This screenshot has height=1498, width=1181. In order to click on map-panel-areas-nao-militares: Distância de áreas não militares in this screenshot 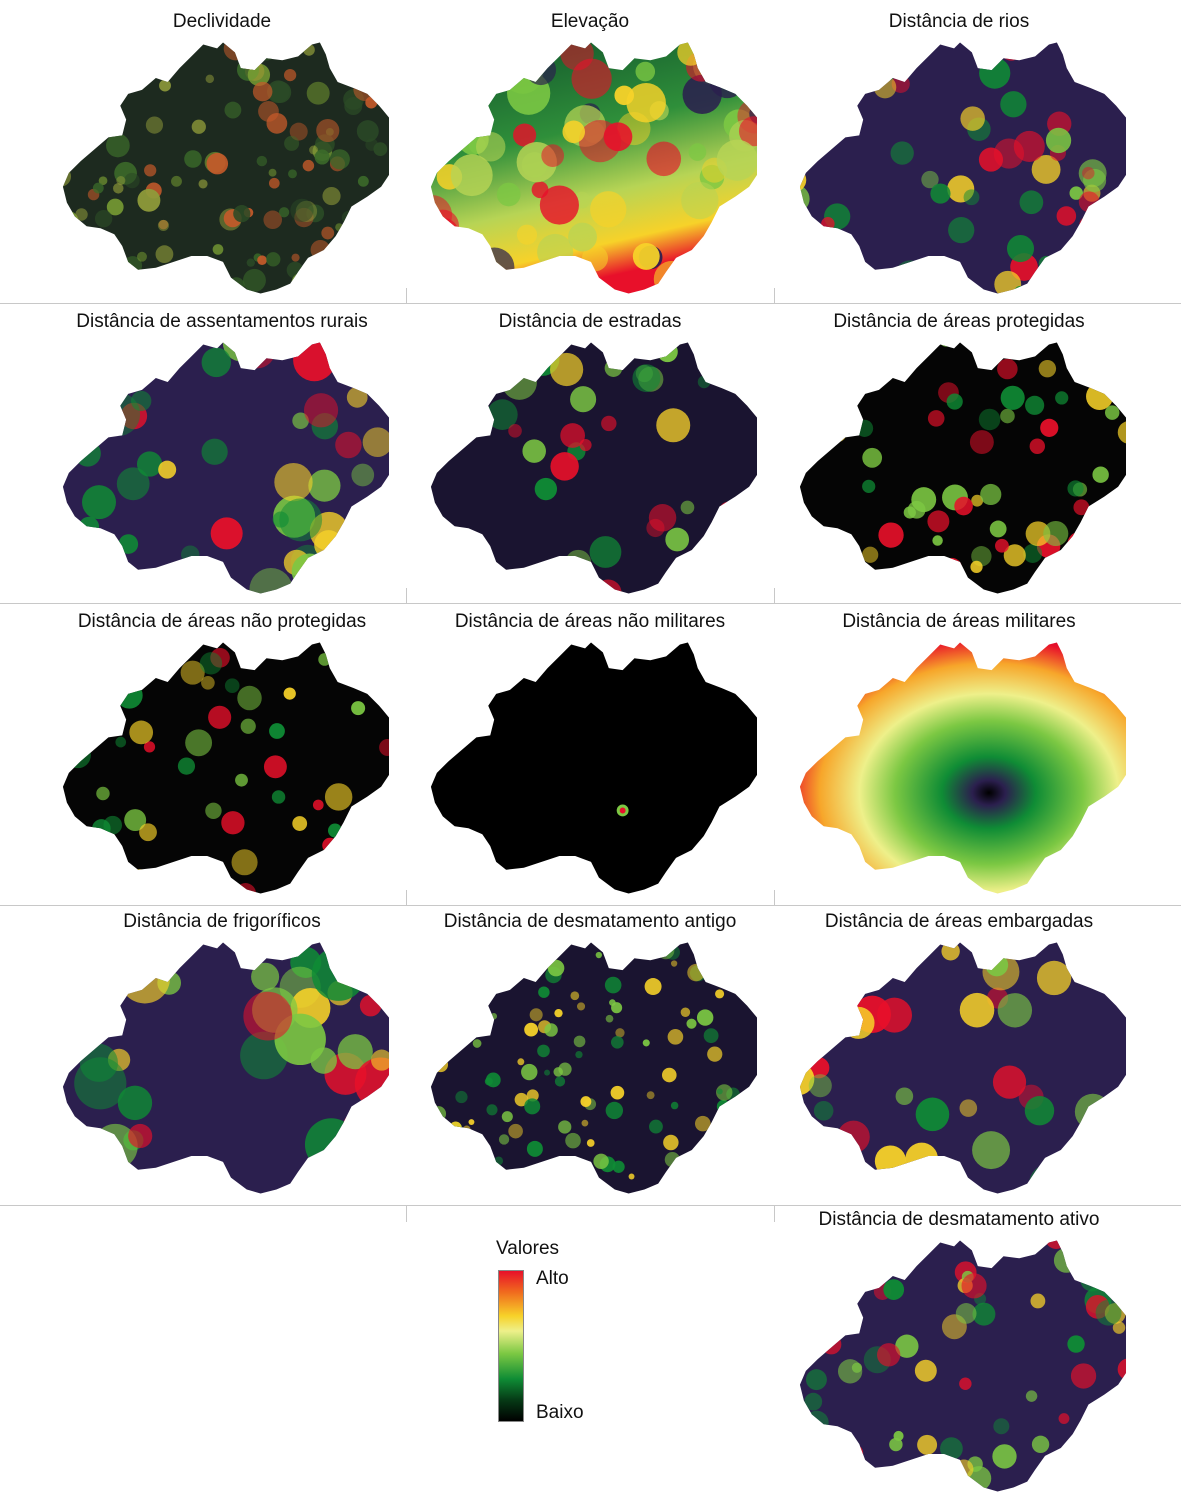, I will do `click(590, 751)`.